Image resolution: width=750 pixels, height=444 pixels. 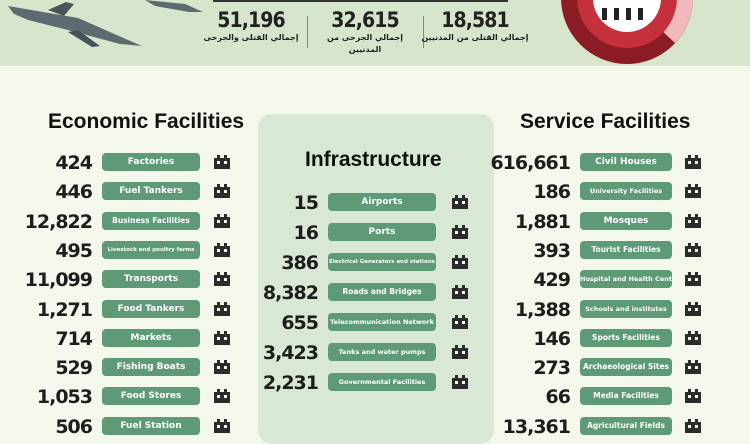 I want to click on stat-value: 18,581, so click(x=475, y=20).